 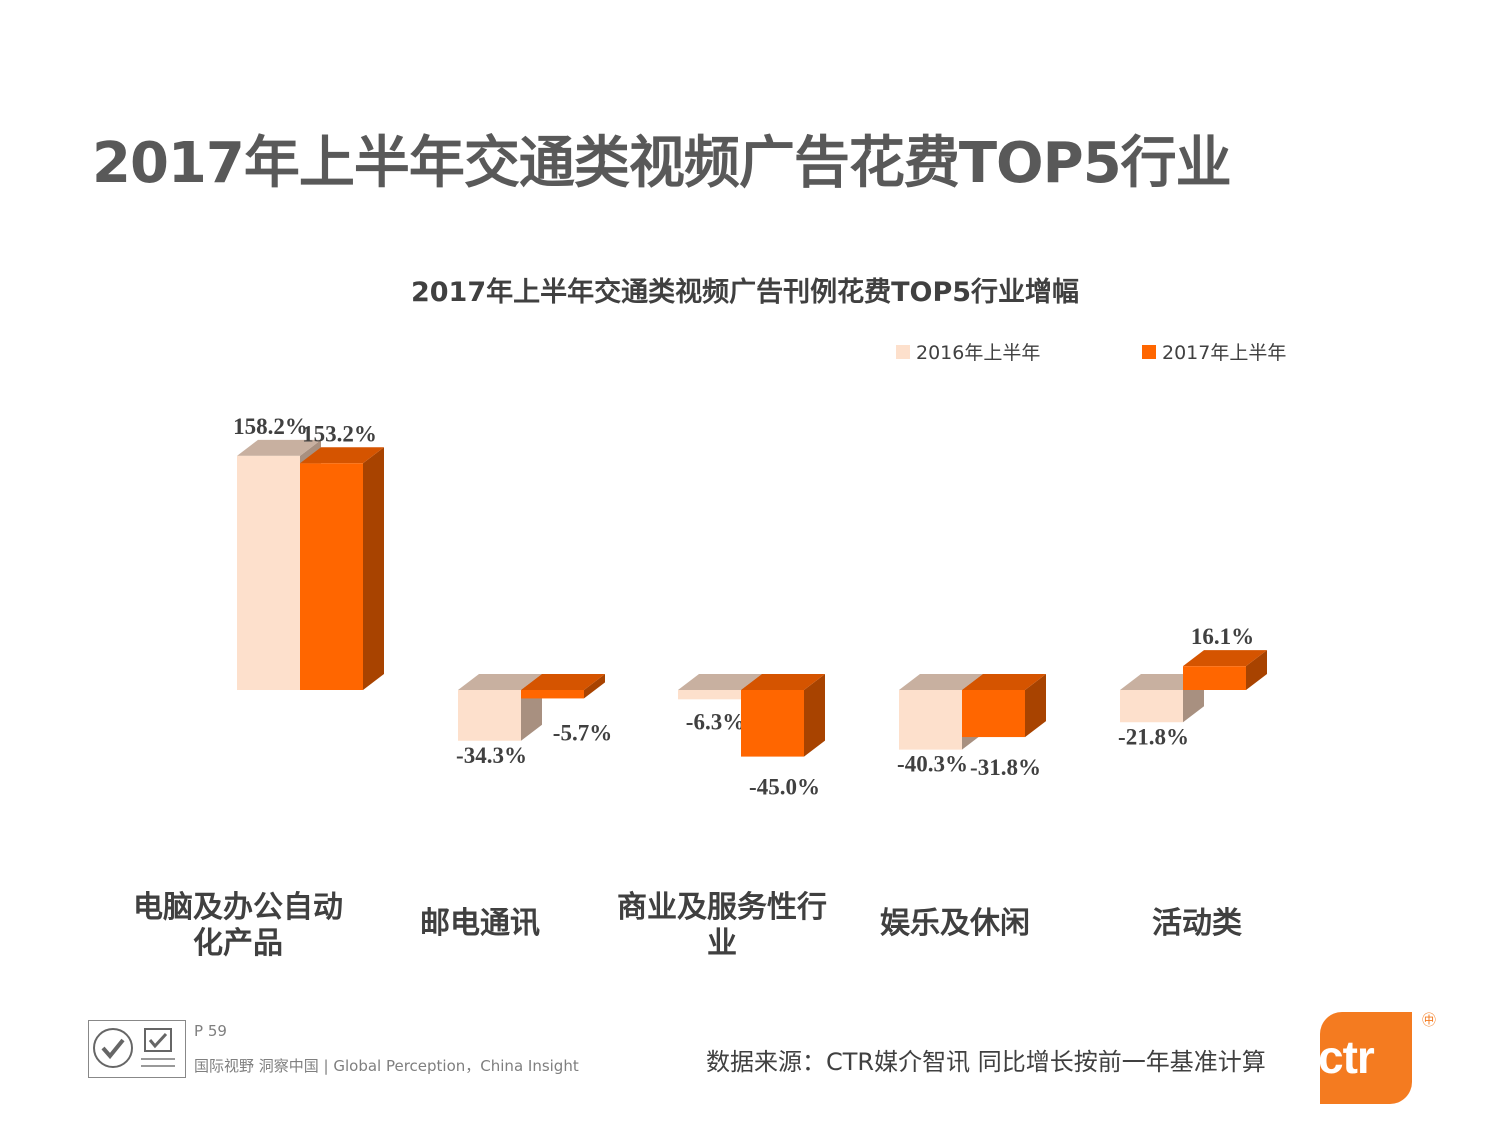 What do you see at coordinates (1005, 767) in the screenshot?
I see `data-label-s2-c4: -31.8%` at bounding box center [1005, 767].